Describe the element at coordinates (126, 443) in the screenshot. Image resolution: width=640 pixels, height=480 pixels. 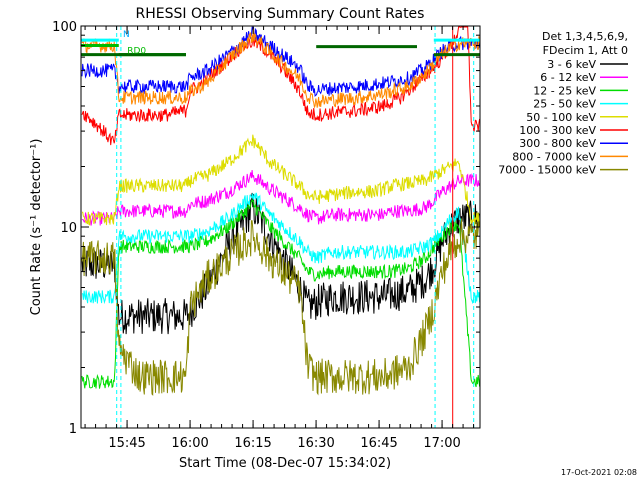
I see `x-tick-label: 15:45` at that location.